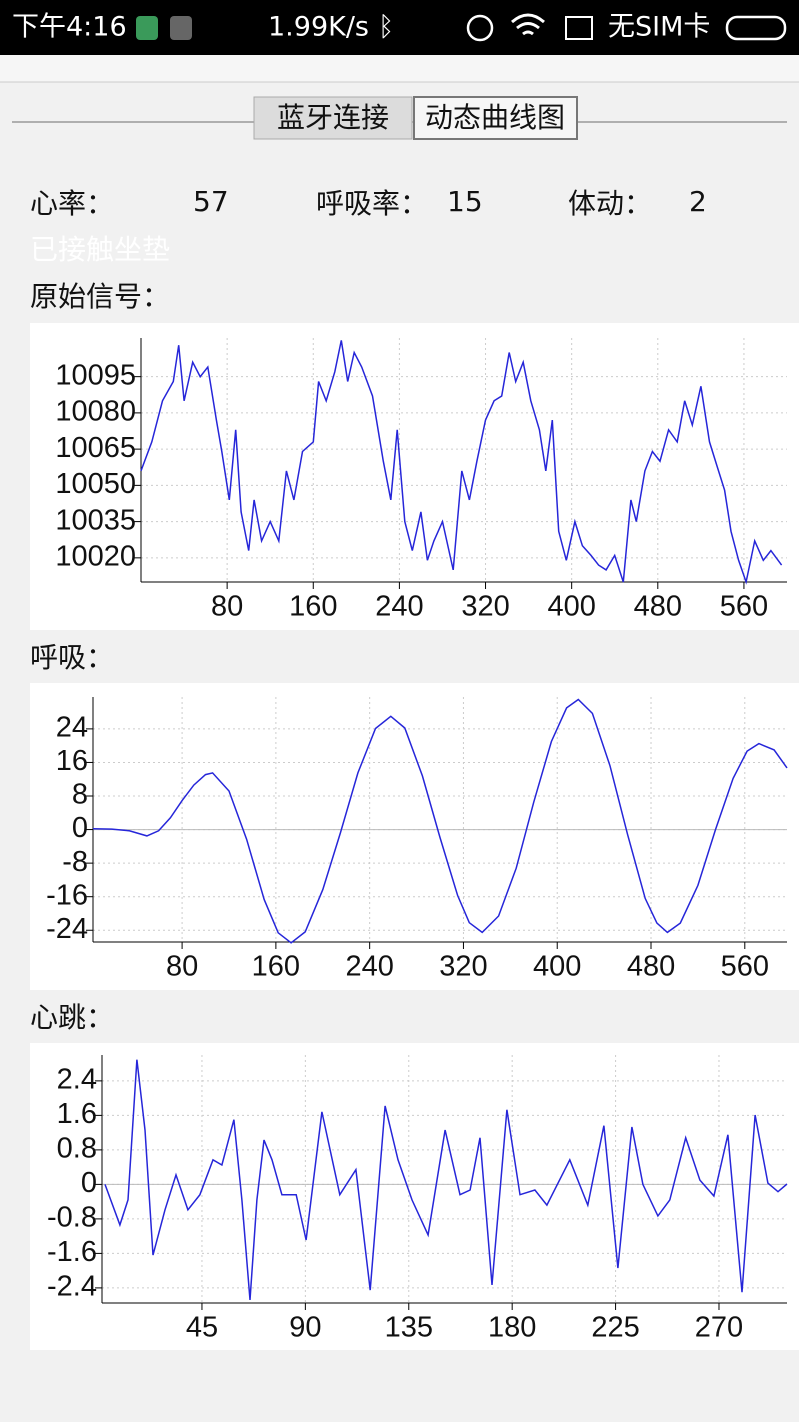  Describe the element at coordinates (72, 761) in the screenshot. I see `y-tick-label: 16` at that location.